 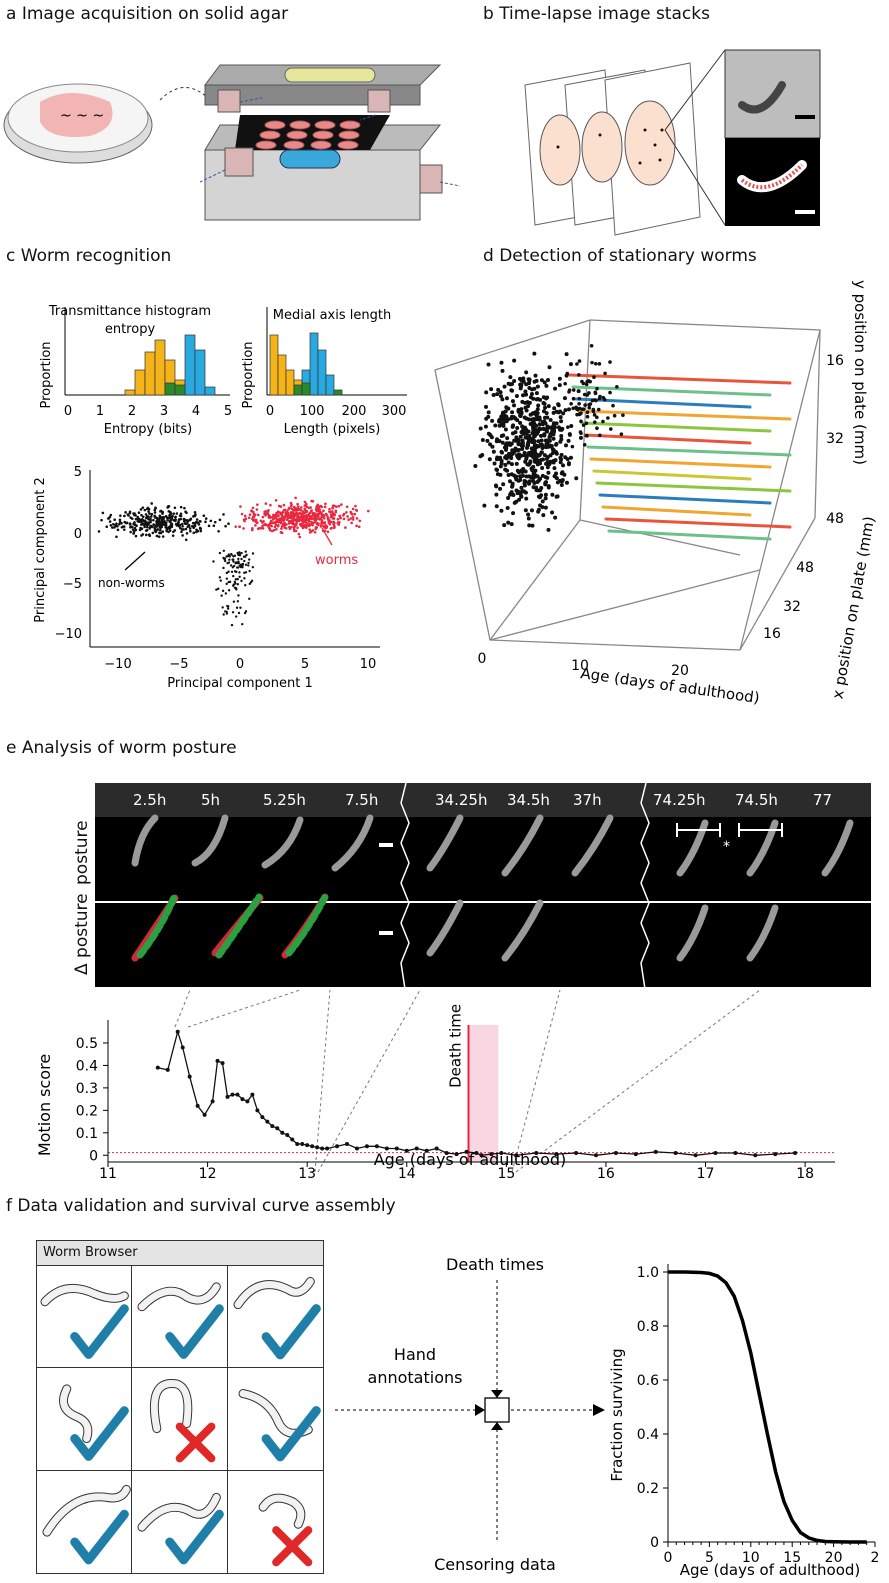 What do you see at coordinates (772, 634) in the screenshot?
I see `x-tick: 16` at bounding box center [772, 634].